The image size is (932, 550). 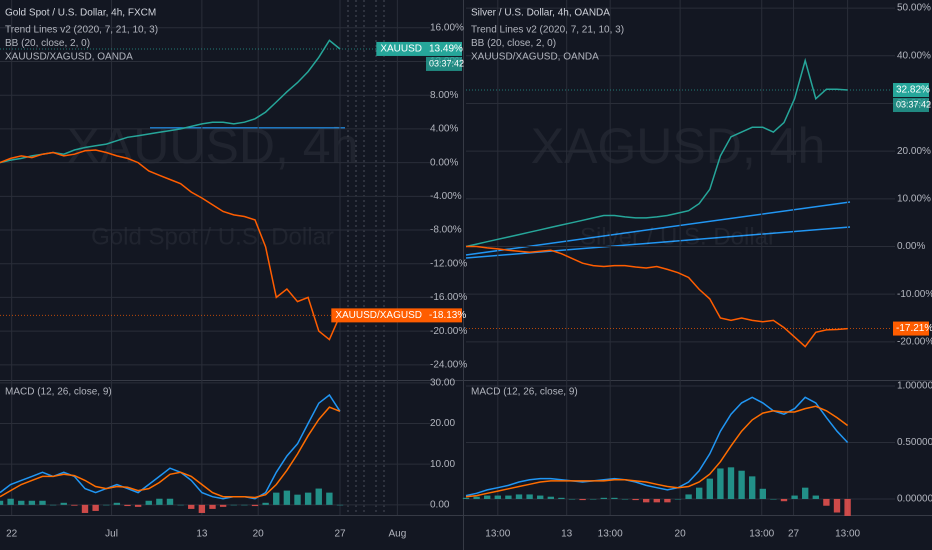 I want to click on y-tick-label: 10.00, so click(x=442, y=464).